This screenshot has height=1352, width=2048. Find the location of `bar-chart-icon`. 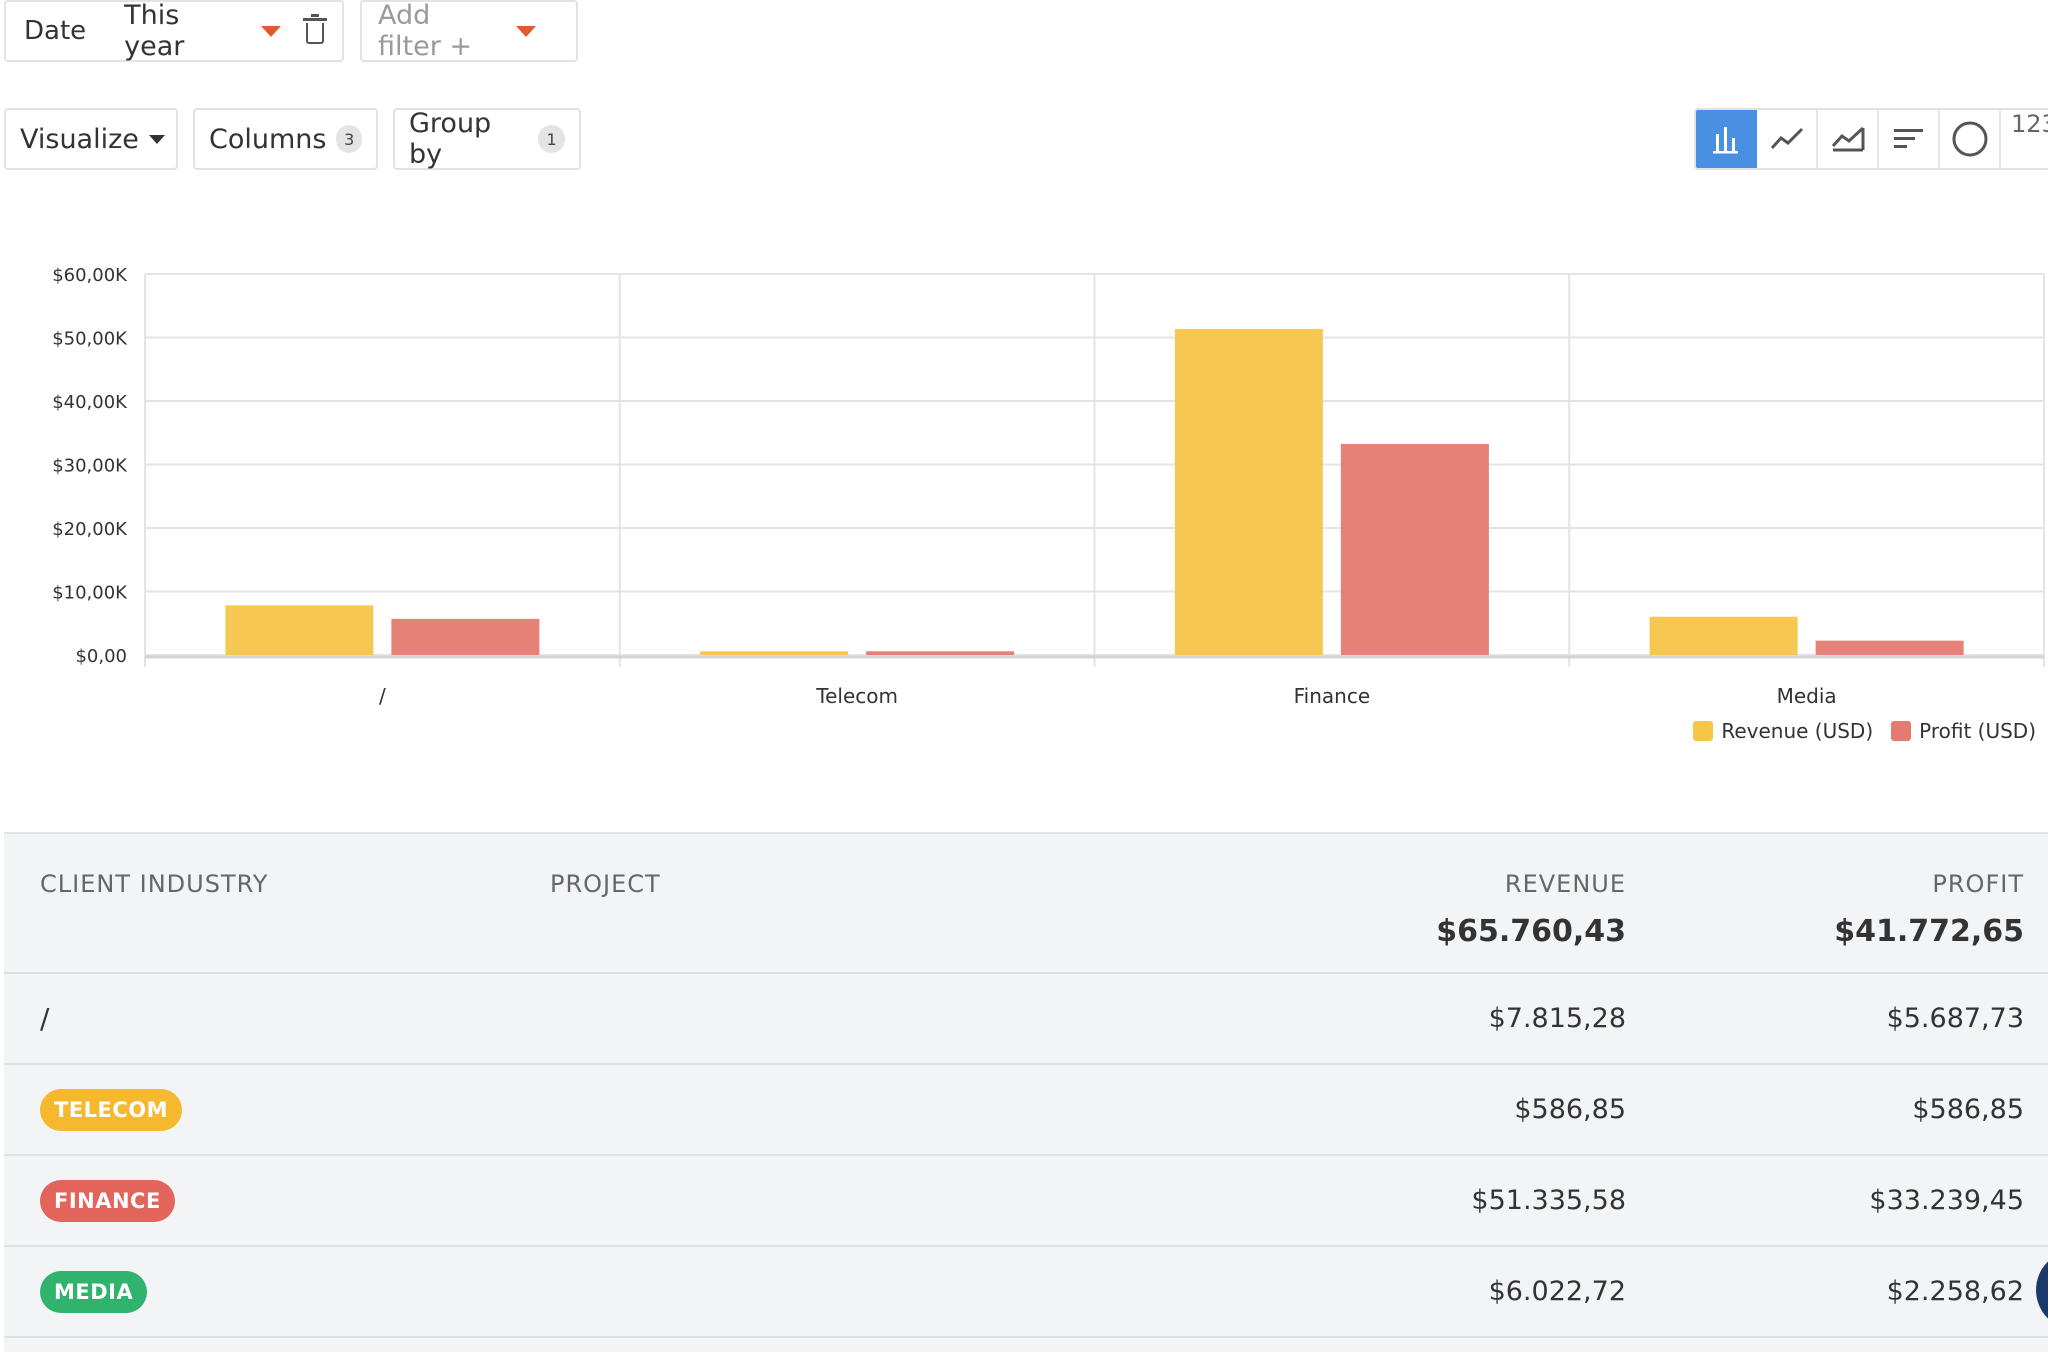

bar-chart-icon is located at coordinates (1725, 140).